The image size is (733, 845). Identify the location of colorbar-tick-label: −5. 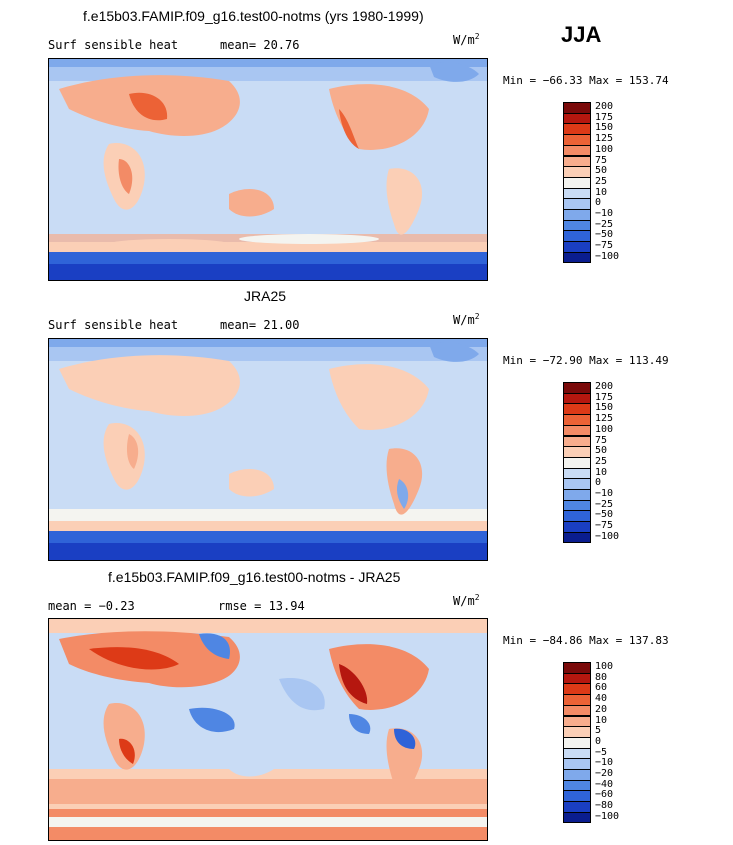
(601, 752).